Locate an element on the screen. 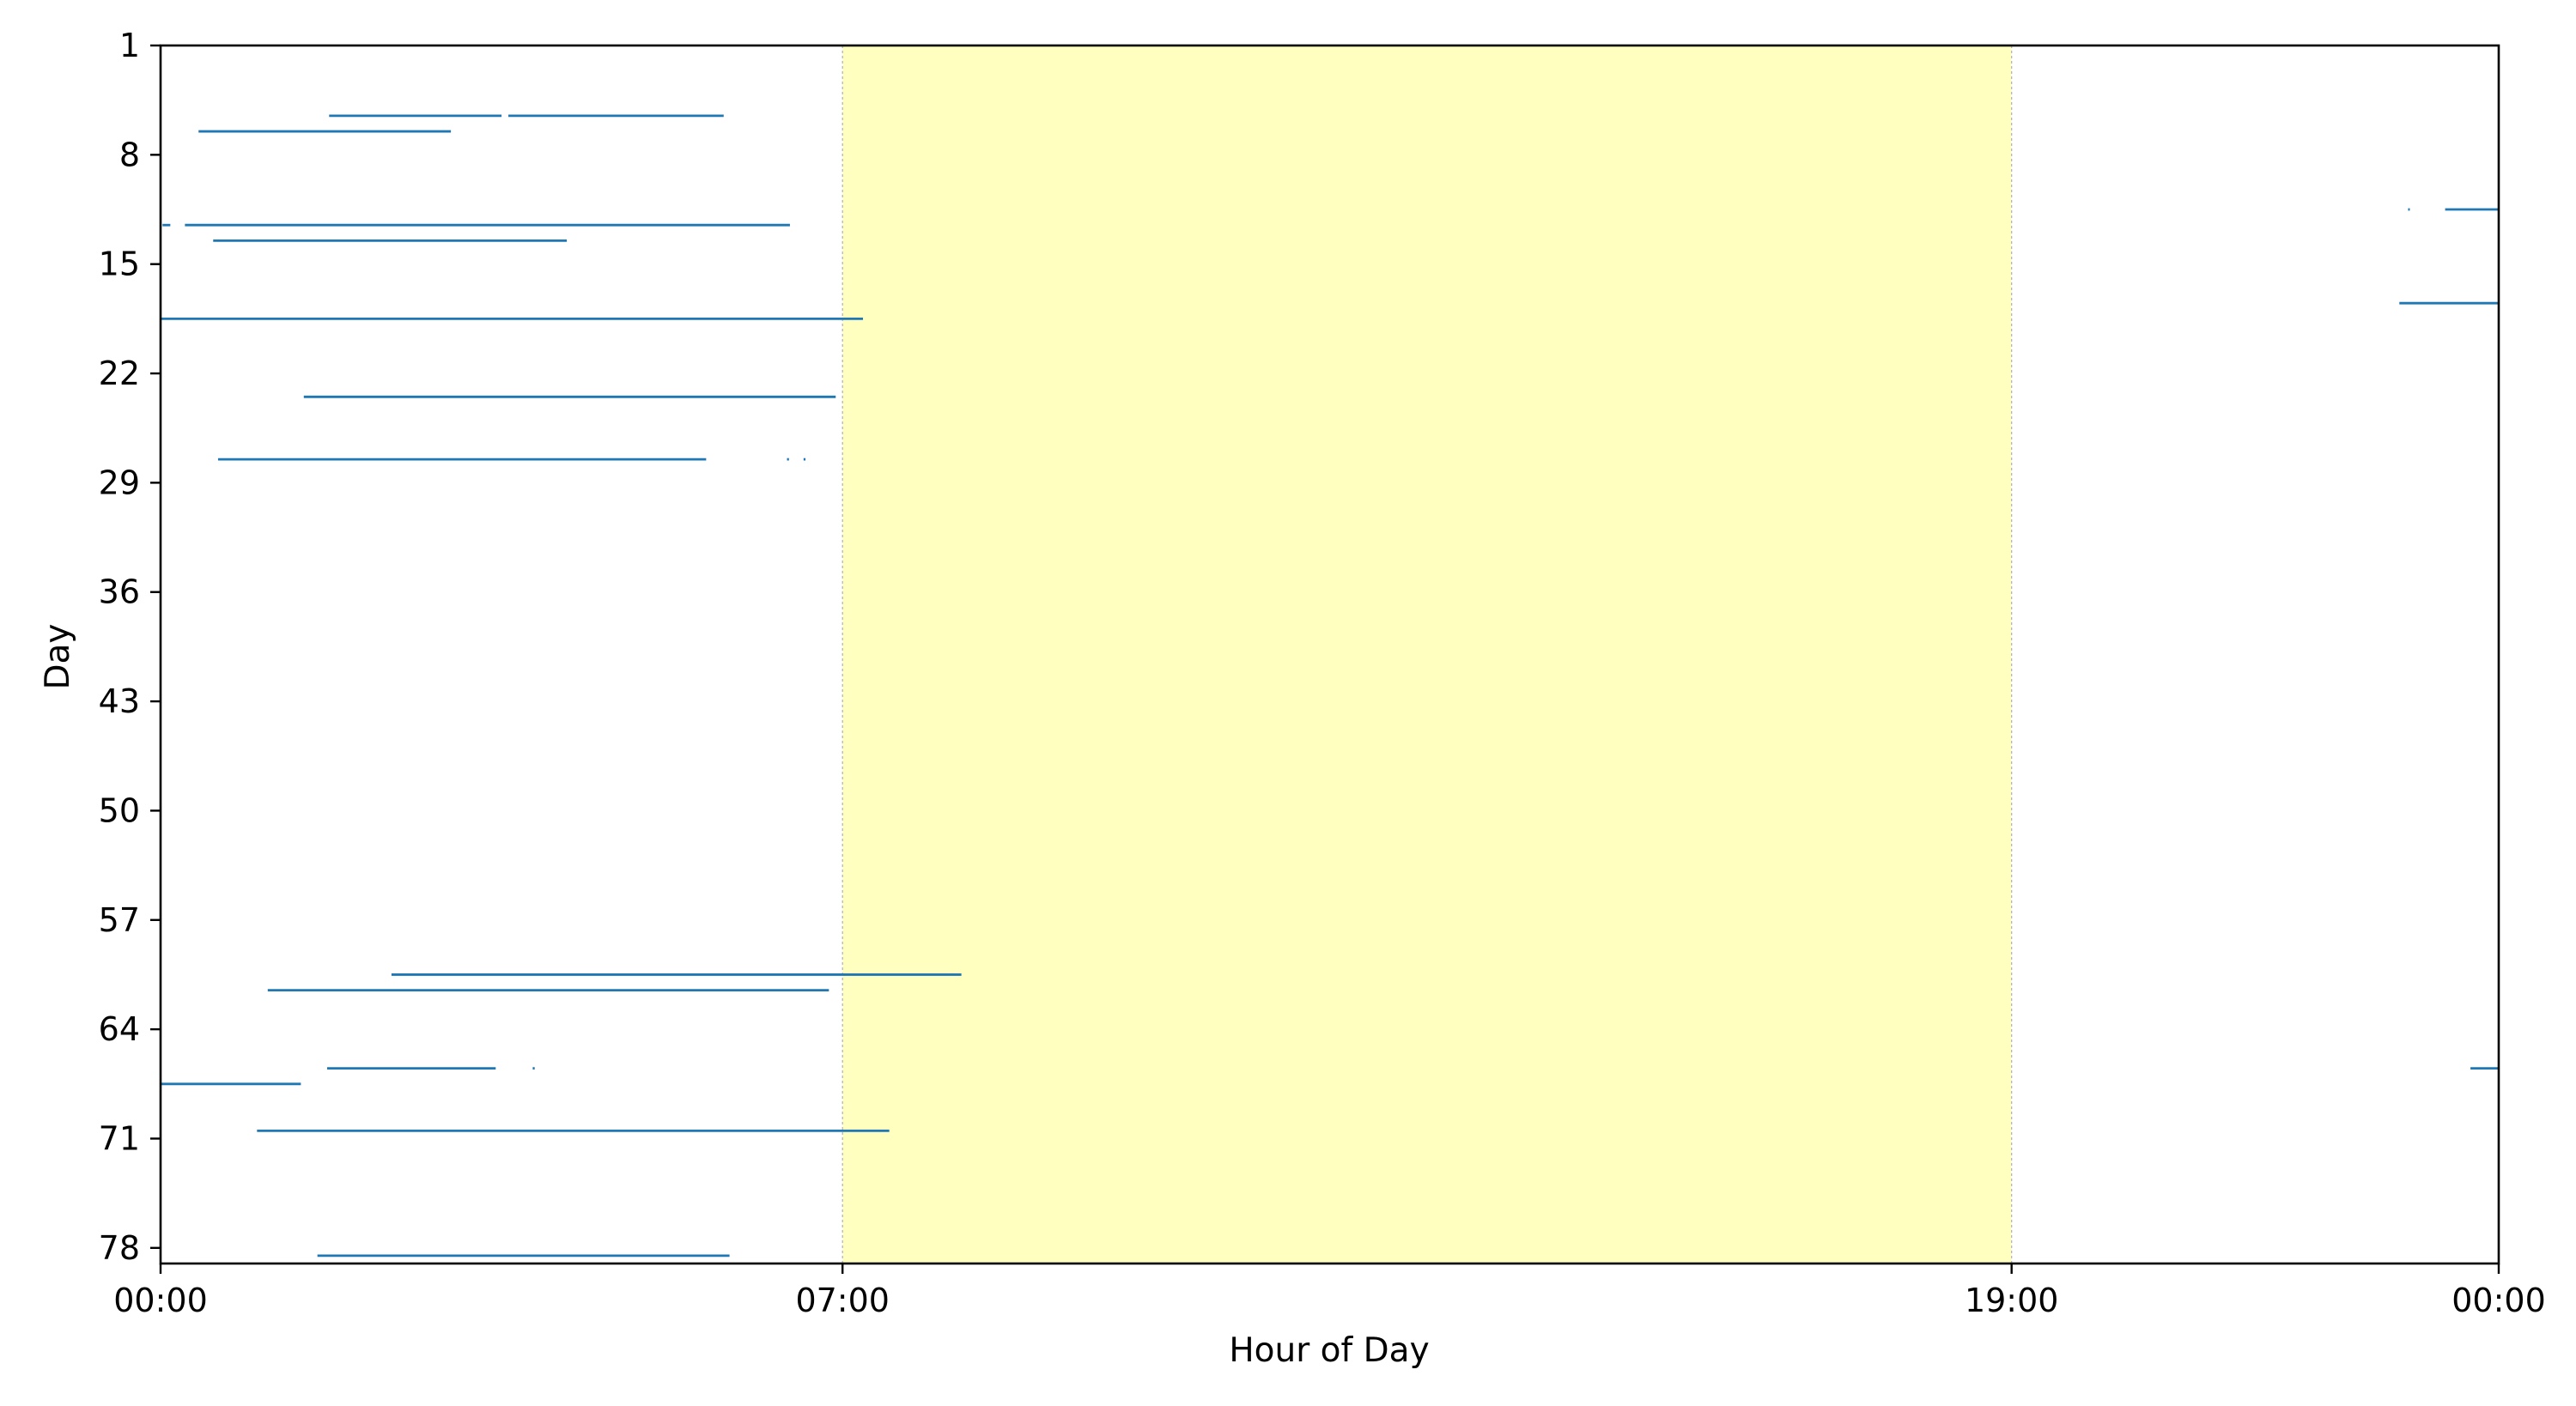 The width and height of the screenshot is (2576, 1406). y-tick-label-10: 71 is located at coordinates (119, 1138).